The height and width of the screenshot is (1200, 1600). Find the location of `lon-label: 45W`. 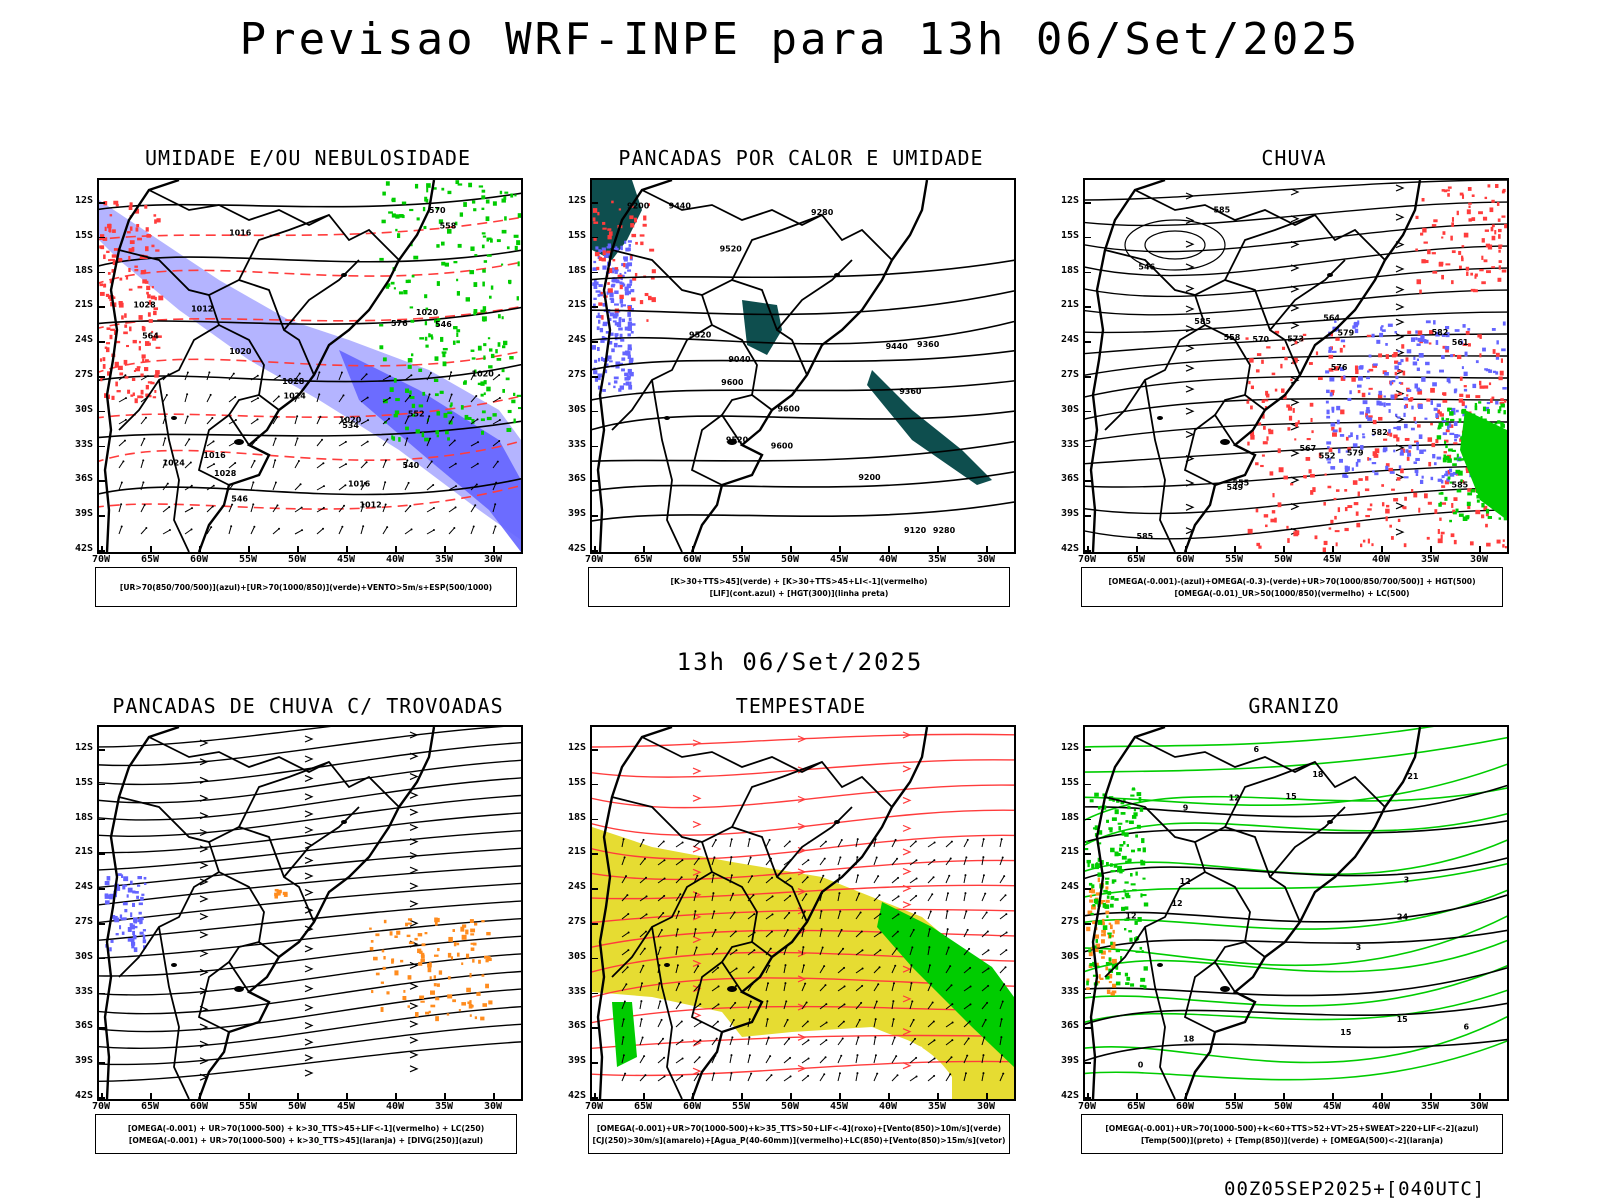

lon-label: 45W is located at coordinates (346, 1106).